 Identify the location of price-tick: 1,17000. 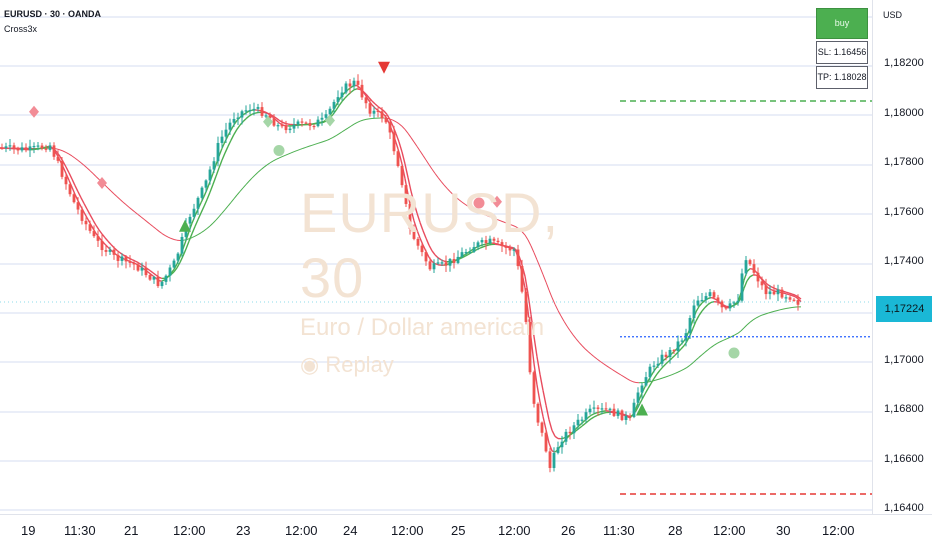
(904, 360).